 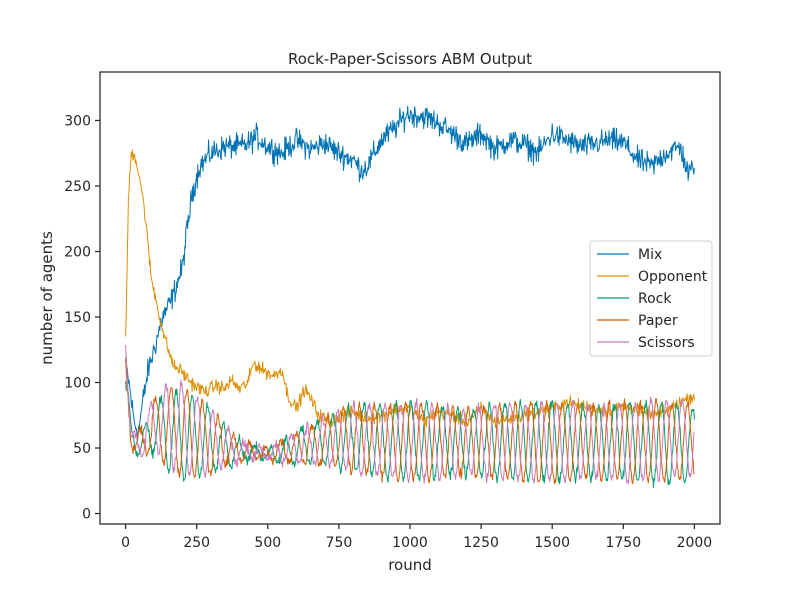 What do you see at coordinates (650, 255) in the screenshot?
I see `legend-label-mix: Mix` at bounding box center [650, 255].